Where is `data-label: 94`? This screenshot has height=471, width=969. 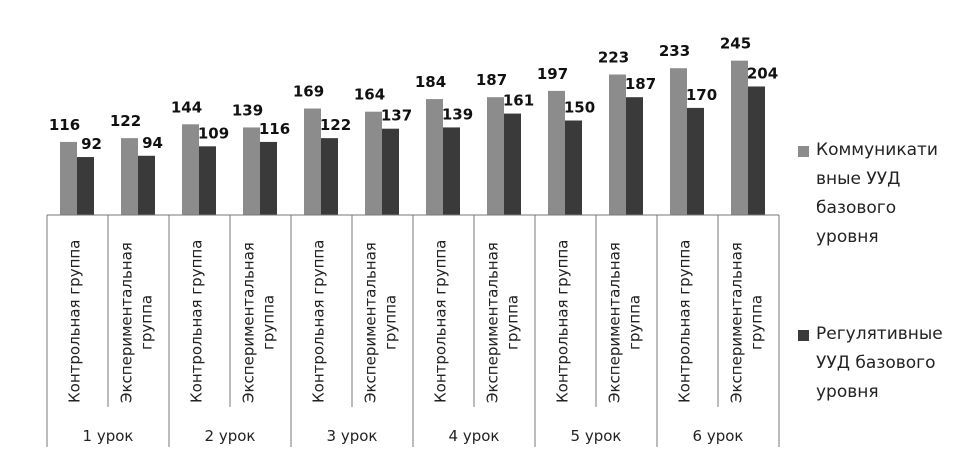 data-label: 94 is located at coordinates (152, 143).